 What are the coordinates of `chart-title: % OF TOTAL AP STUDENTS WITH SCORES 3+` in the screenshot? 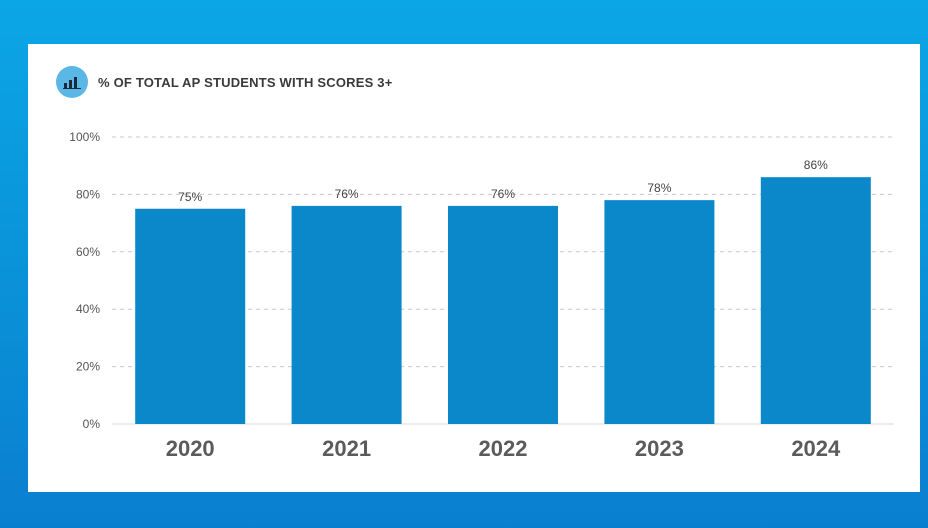 It's located at (245, 82).